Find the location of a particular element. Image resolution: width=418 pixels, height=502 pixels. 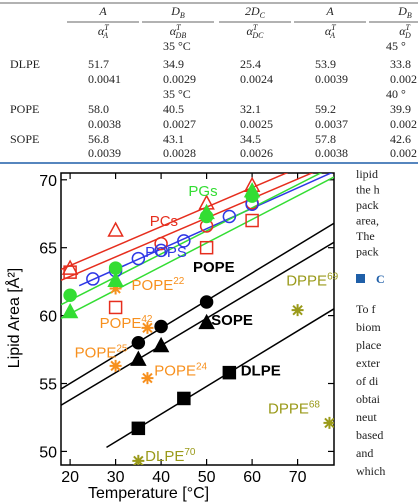

annotation: POPE42 is located at coordinates (126, 323).